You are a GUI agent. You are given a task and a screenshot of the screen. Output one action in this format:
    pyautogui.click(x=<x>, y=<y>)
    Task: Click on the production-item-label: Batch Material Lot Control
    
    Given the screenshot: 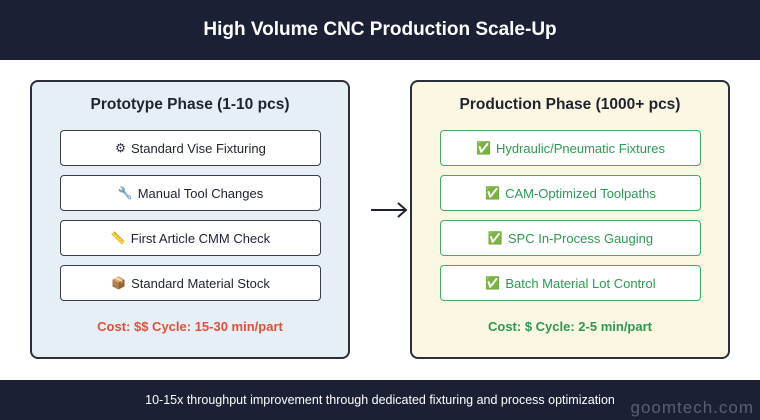 What is the action you would take?
    pyautogui.click(x=580, y=283)
    